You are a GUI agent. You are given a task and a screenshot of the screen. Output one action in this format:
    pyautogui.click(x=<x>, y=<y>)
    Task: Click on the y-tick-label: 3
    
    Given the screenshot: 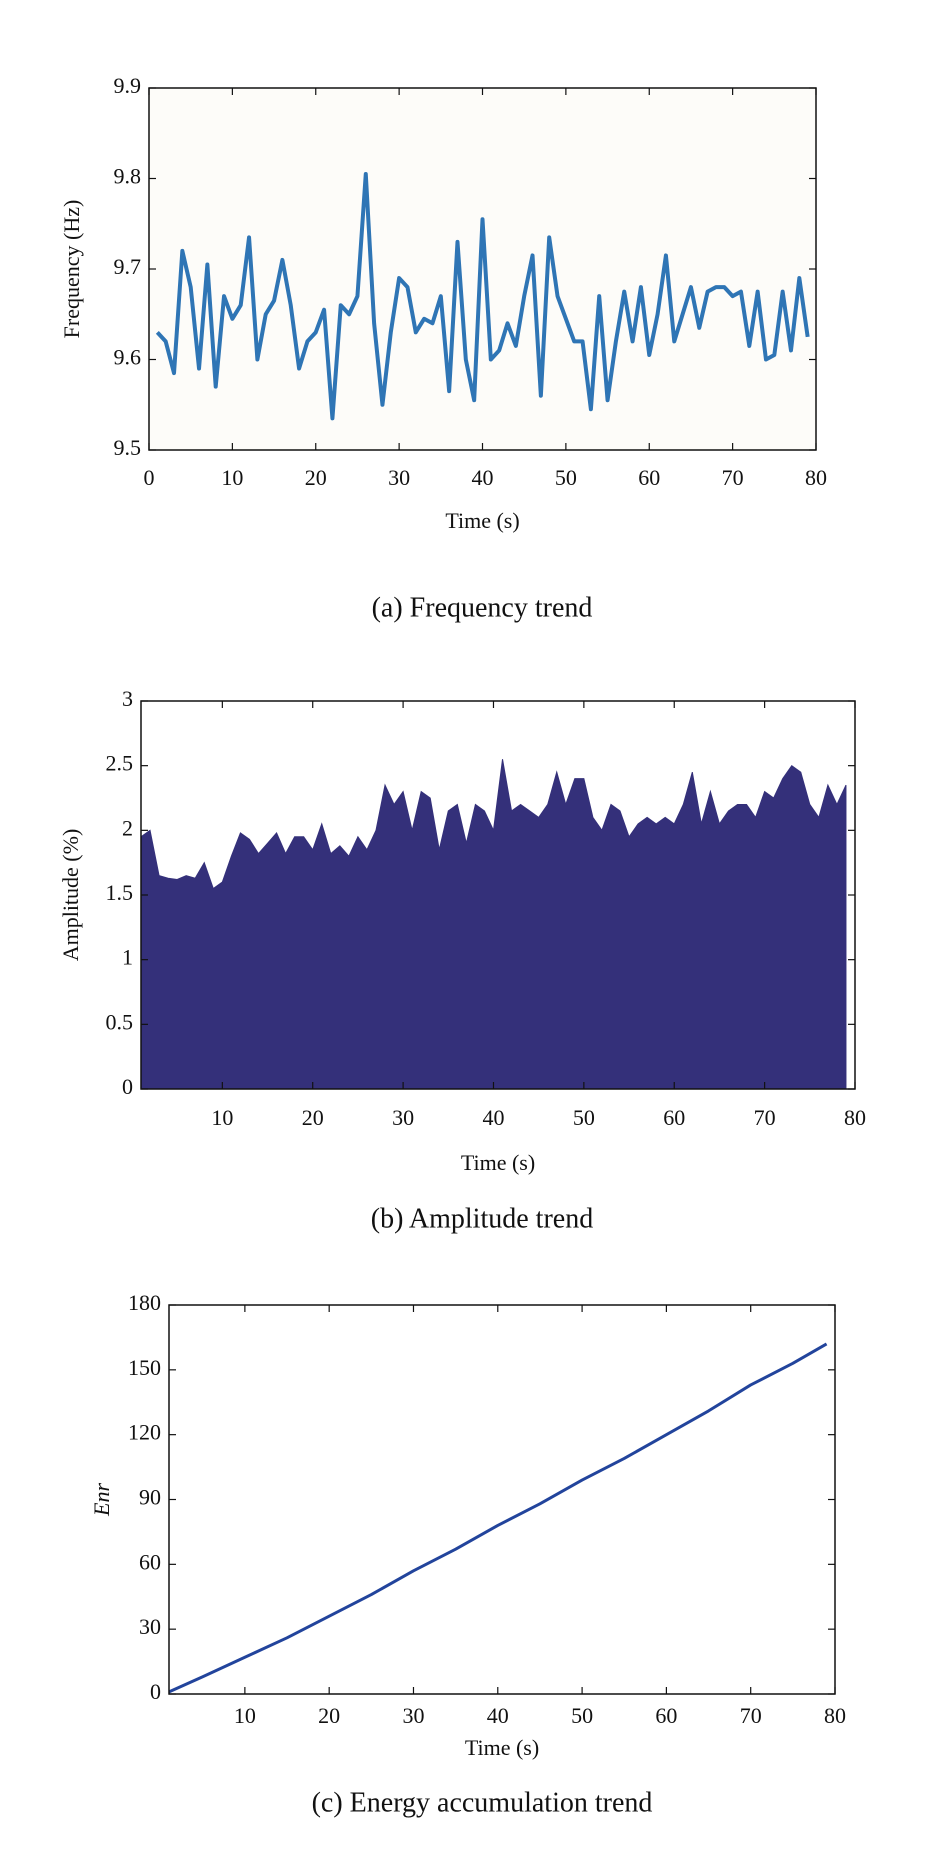 What is the action you would take?
    pyautogui.click(x=127, y=698)
    